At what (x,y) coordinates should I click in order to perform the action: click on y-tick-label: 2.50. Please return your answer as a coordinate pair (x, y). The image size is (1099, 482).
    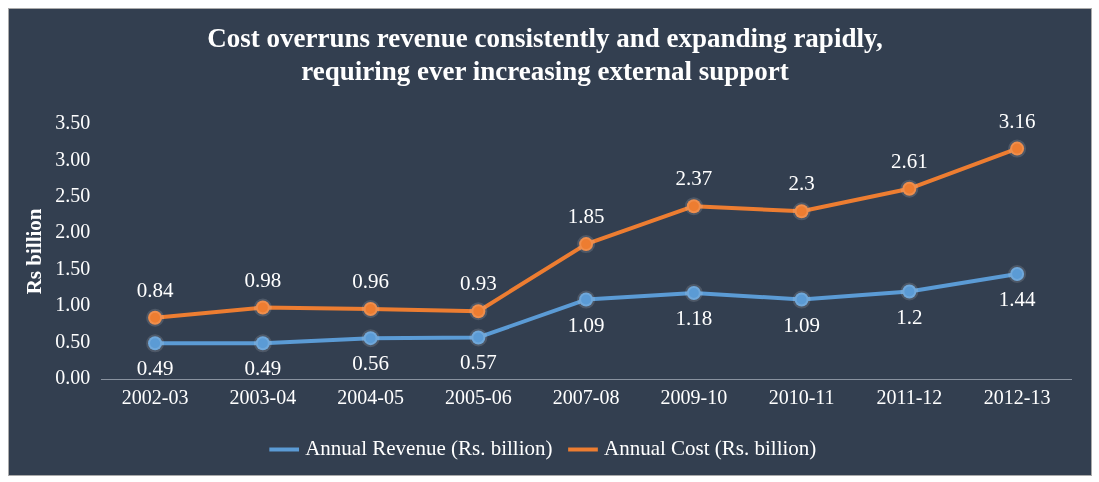
    Looking at the image, I should click on (73, 194).